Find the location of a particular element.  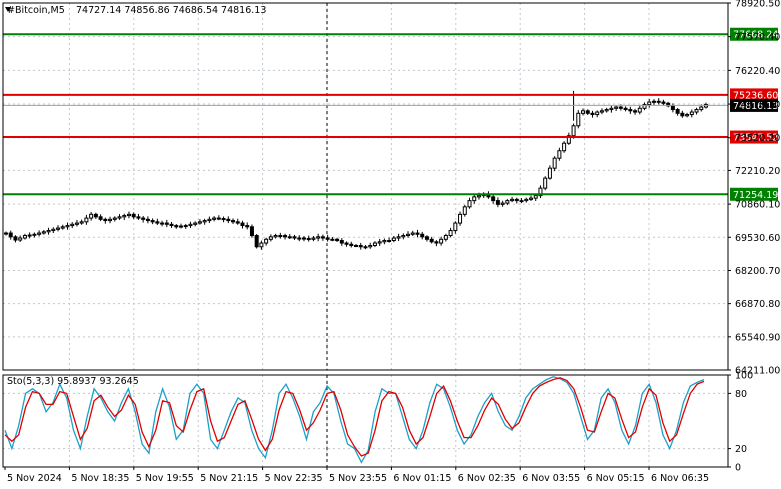

stoch-signal-line is located at coordinates (354, 417).